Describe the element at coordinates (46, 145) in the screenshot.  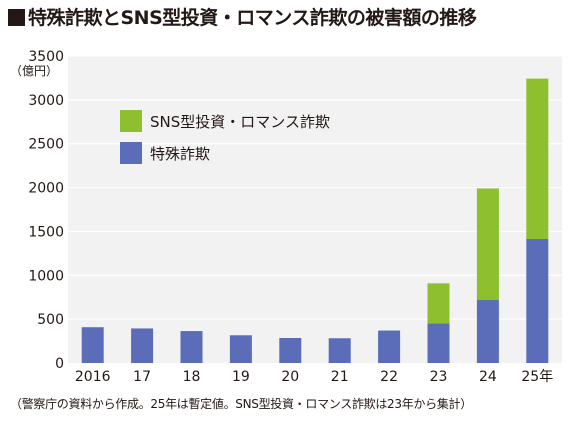
I see `y-tick-label: 2500` at that location.